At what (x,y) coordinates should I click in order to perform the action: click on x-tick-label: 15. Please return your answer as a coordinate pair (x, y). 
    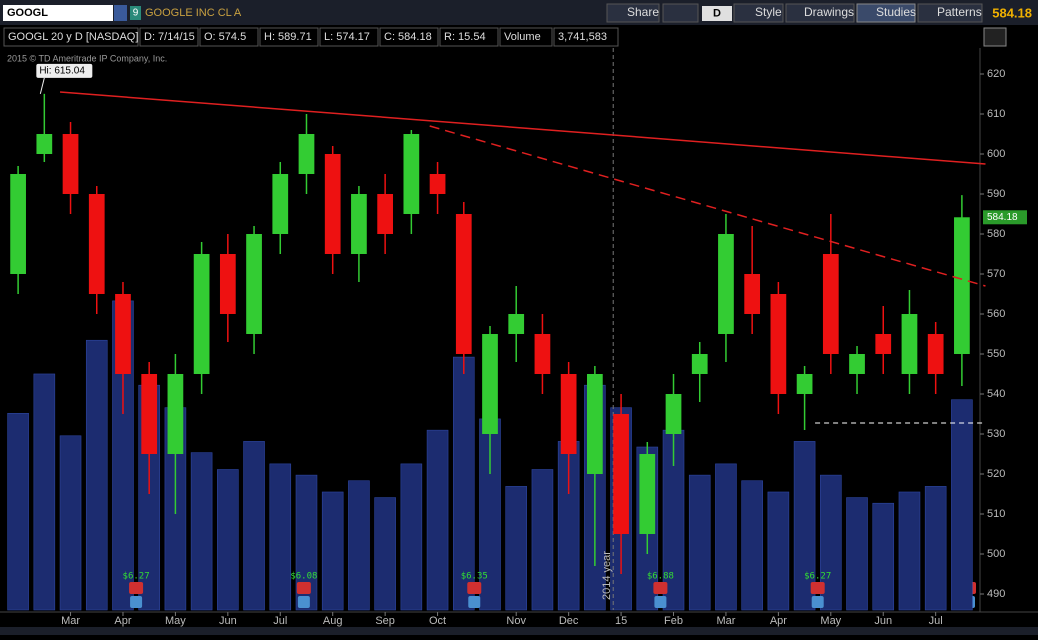
    Looking at the image, I should click on (621, 621).